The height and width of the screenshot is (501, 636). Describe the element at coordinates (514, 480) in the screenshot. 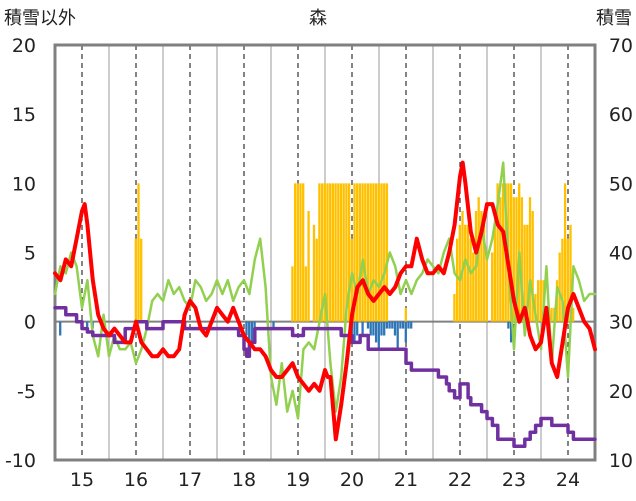

I see `x-tick-label: 23` at that location.